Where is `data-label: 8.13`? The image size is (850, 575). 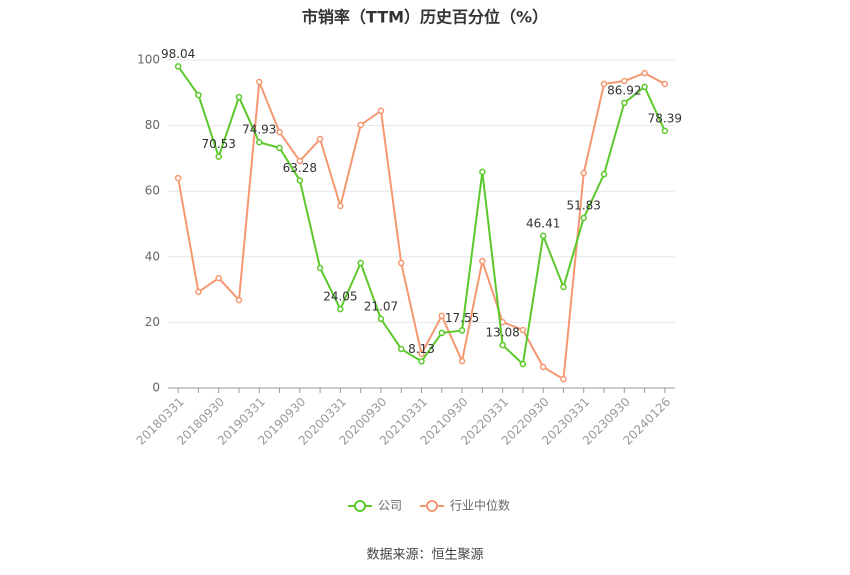
data-label: 8.13 is located at coordinates (421, 349).